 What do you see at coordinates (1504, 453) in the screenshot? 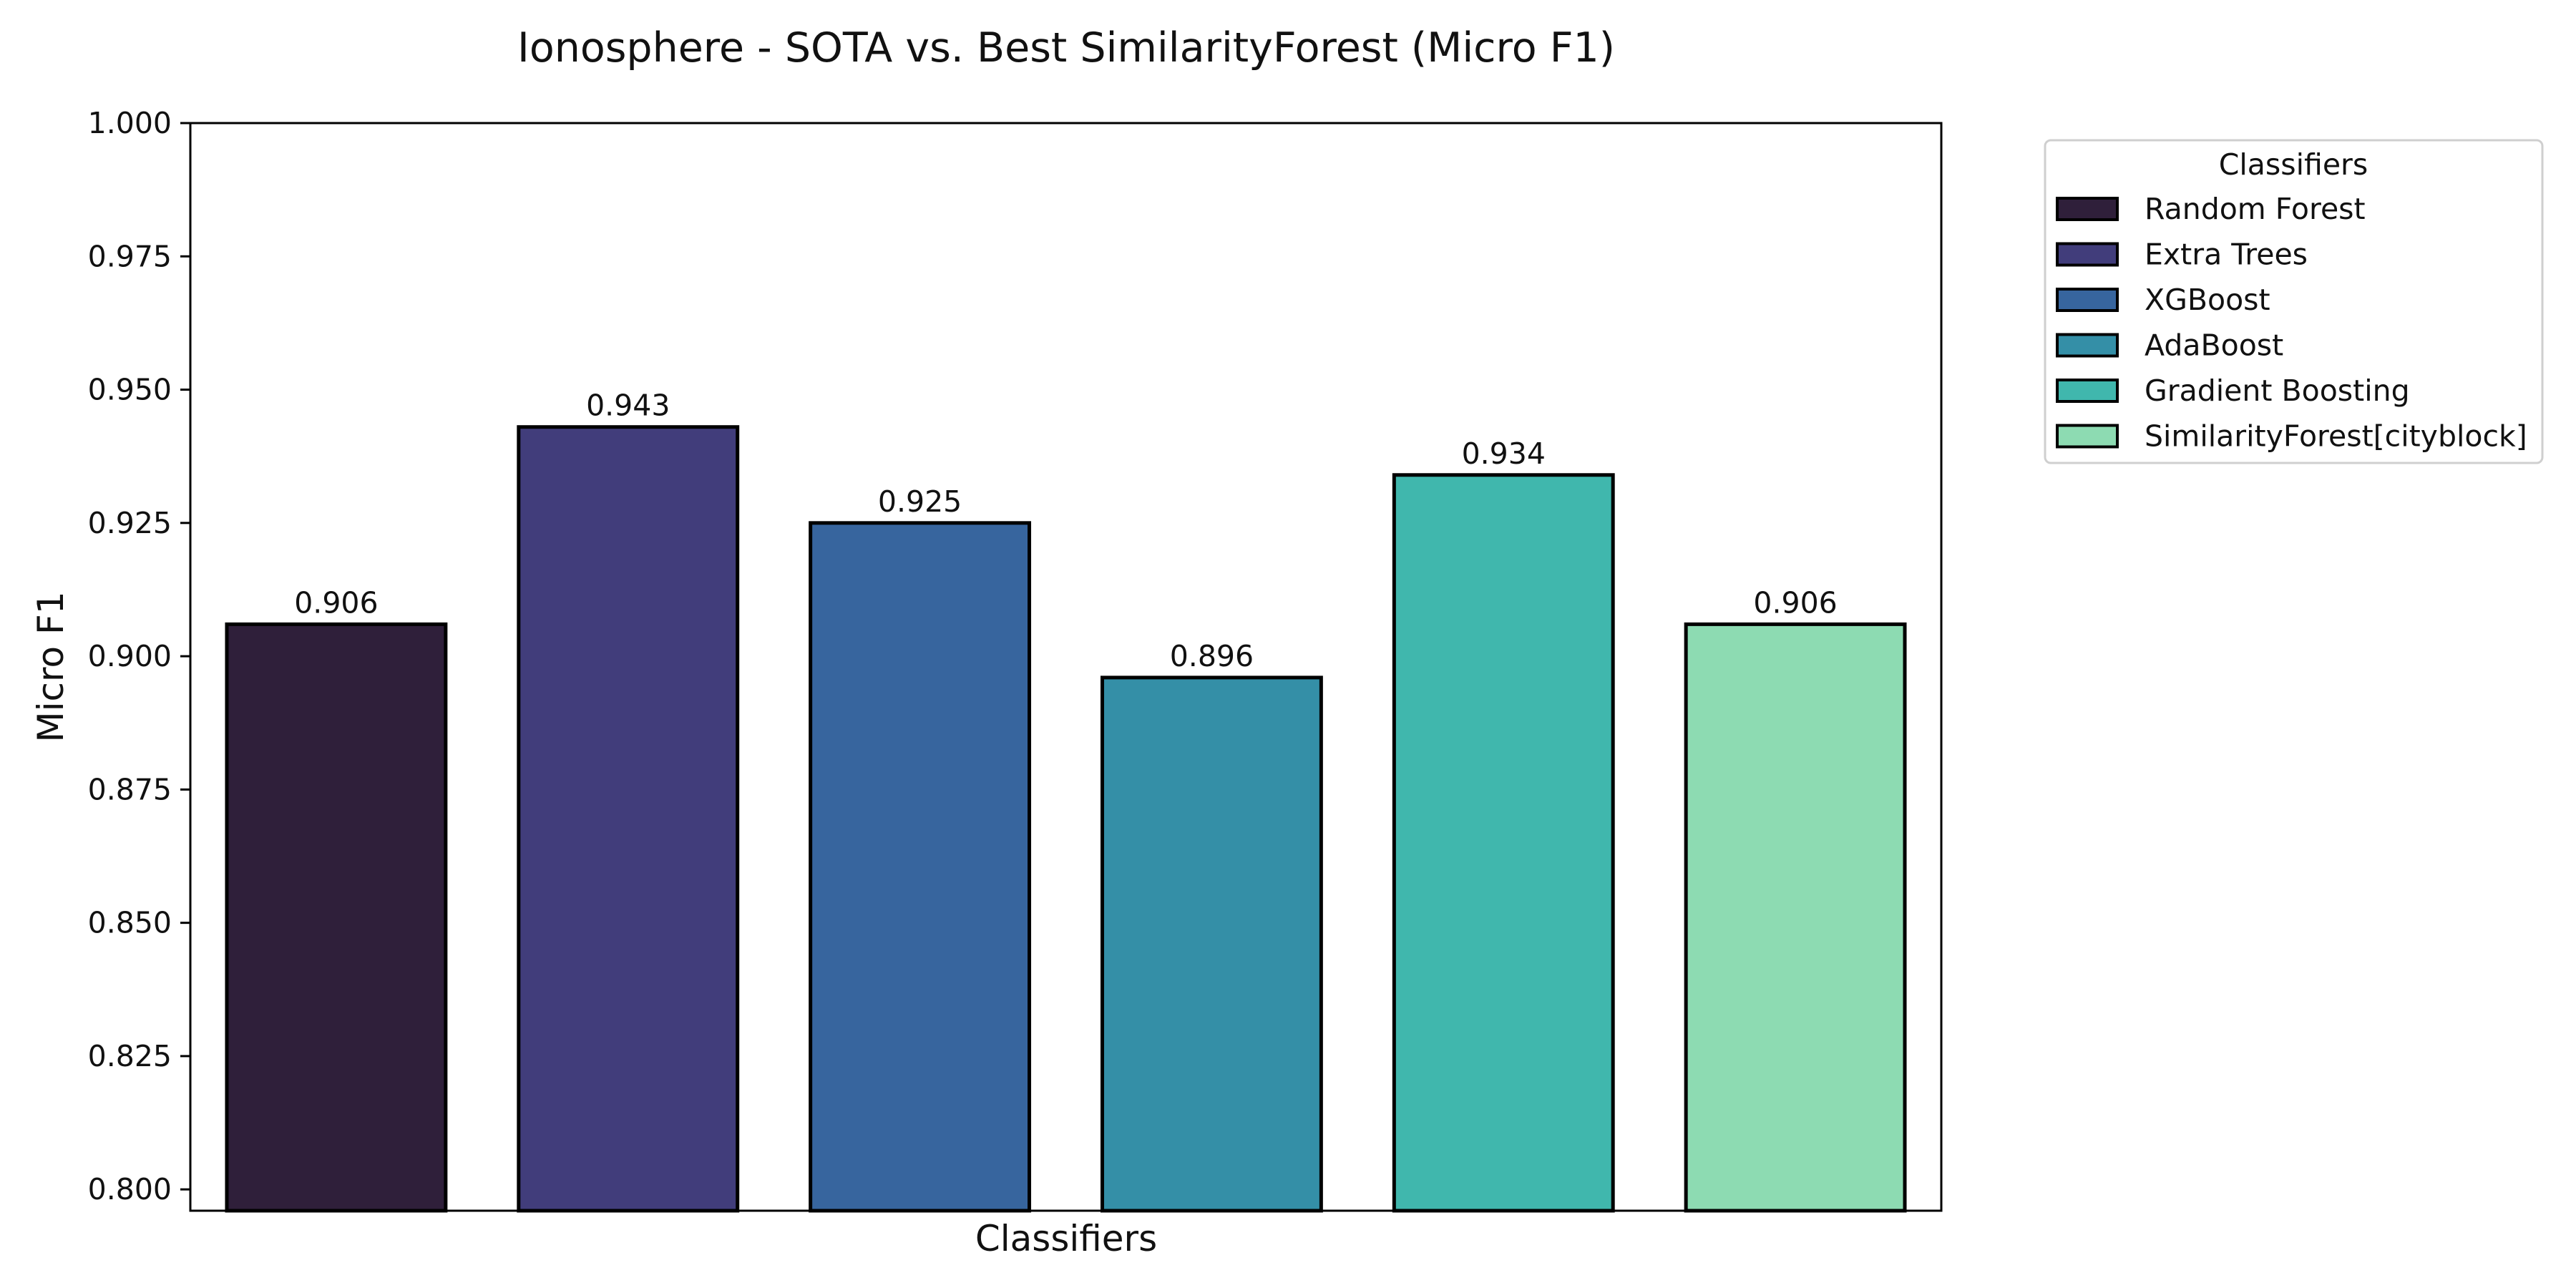
I see `bar-value-label: 0.934` at bounding box center [1504, 453].